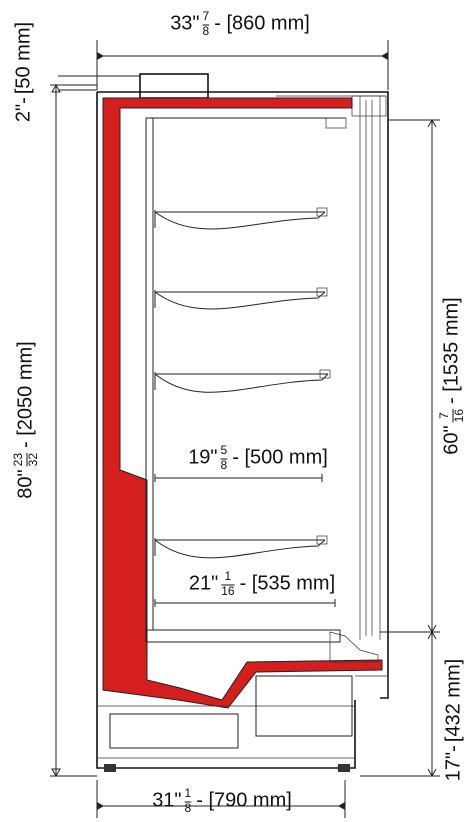 The height and width of the screenshot is (822, 472). I want to click on dimension-label: 21" 116 - [535 mm], so click(262, 583).